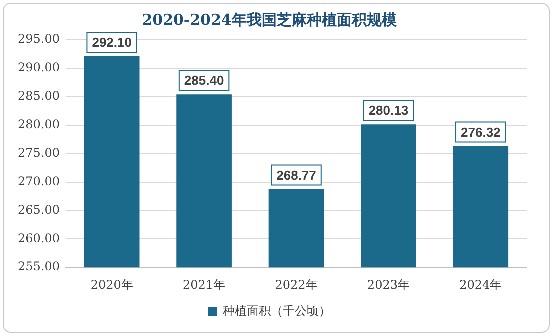 Image resolution: width=553 pixels, height=336 pixels. What do you see at coordinates (39, 209) in the screenshot?
I see `y-tick-label: 265.00` at bounding box center [39, 209].